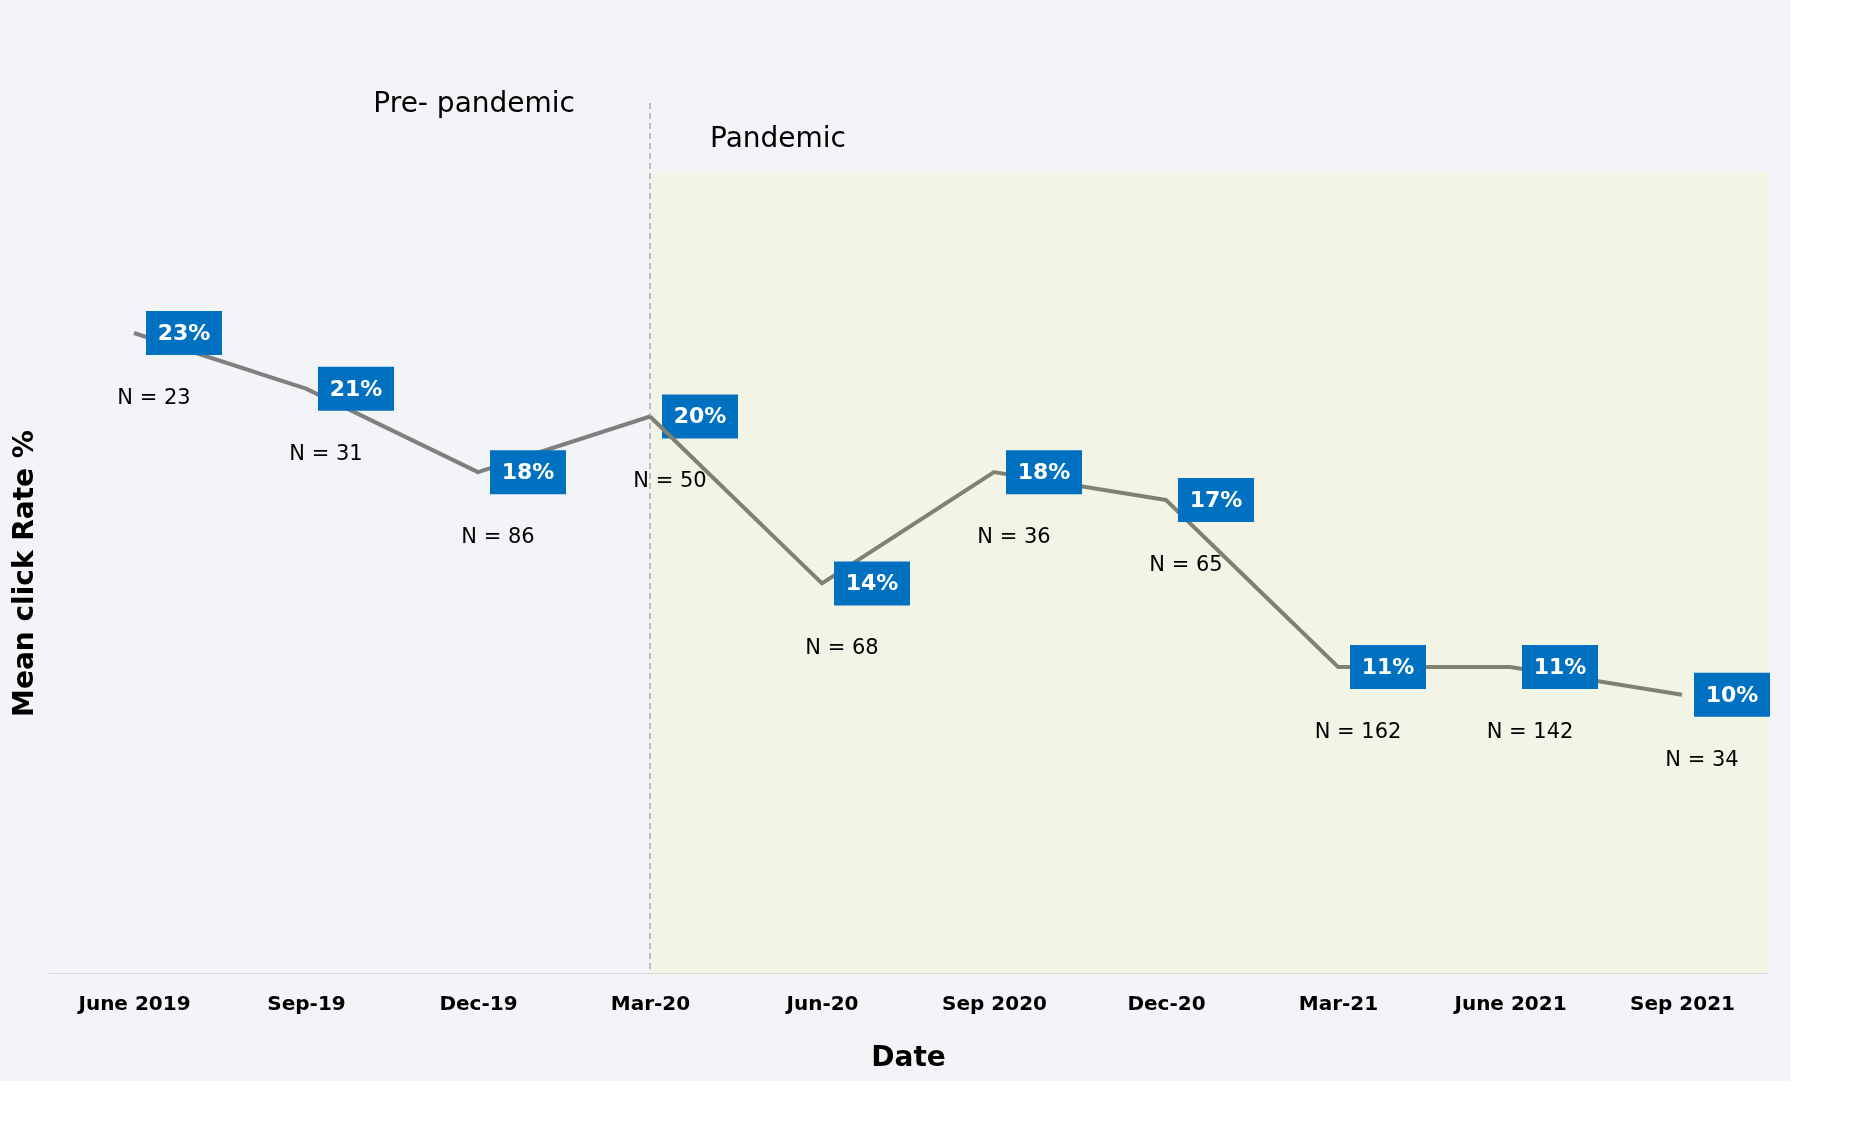 The height and width of the screenshot is (1127, 1869). I want to click on annotation: N = 34, so click(1702, 758).